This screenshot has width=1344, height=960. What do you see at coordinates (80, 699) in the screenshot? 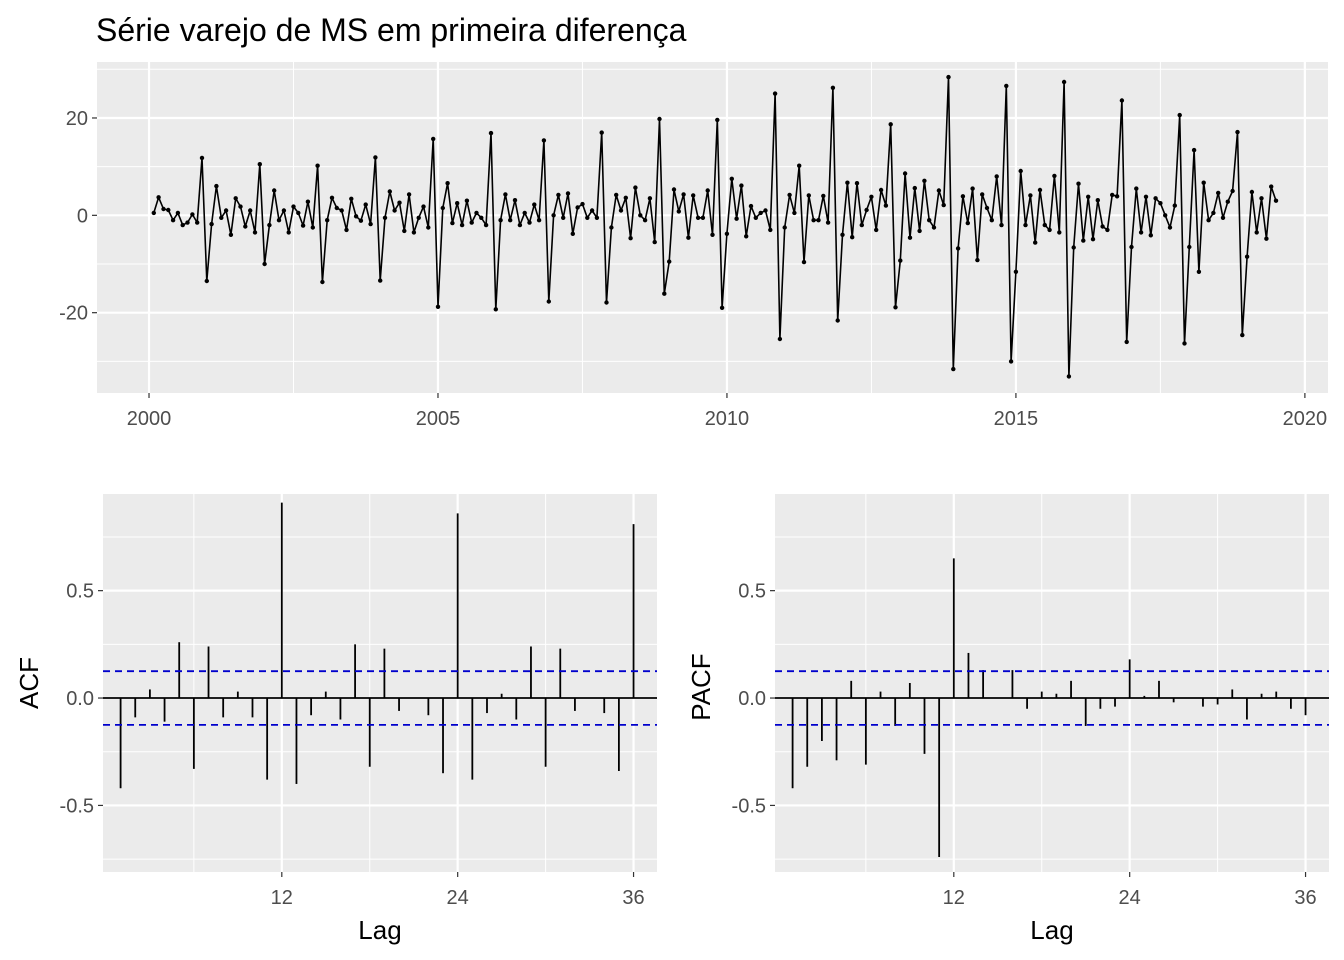
I see `y-tick-label: 0.0` at bounding box center [80, 699].